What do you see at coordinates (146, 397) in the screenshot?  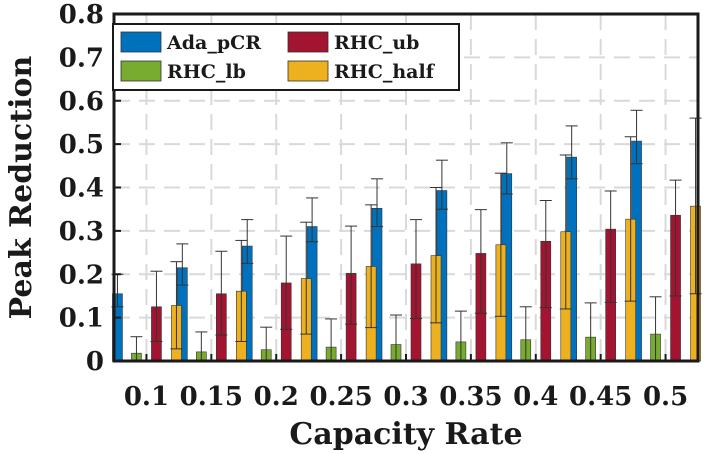 I see `x-tick-label-0: 0.1` at bounding box center [146, 397].